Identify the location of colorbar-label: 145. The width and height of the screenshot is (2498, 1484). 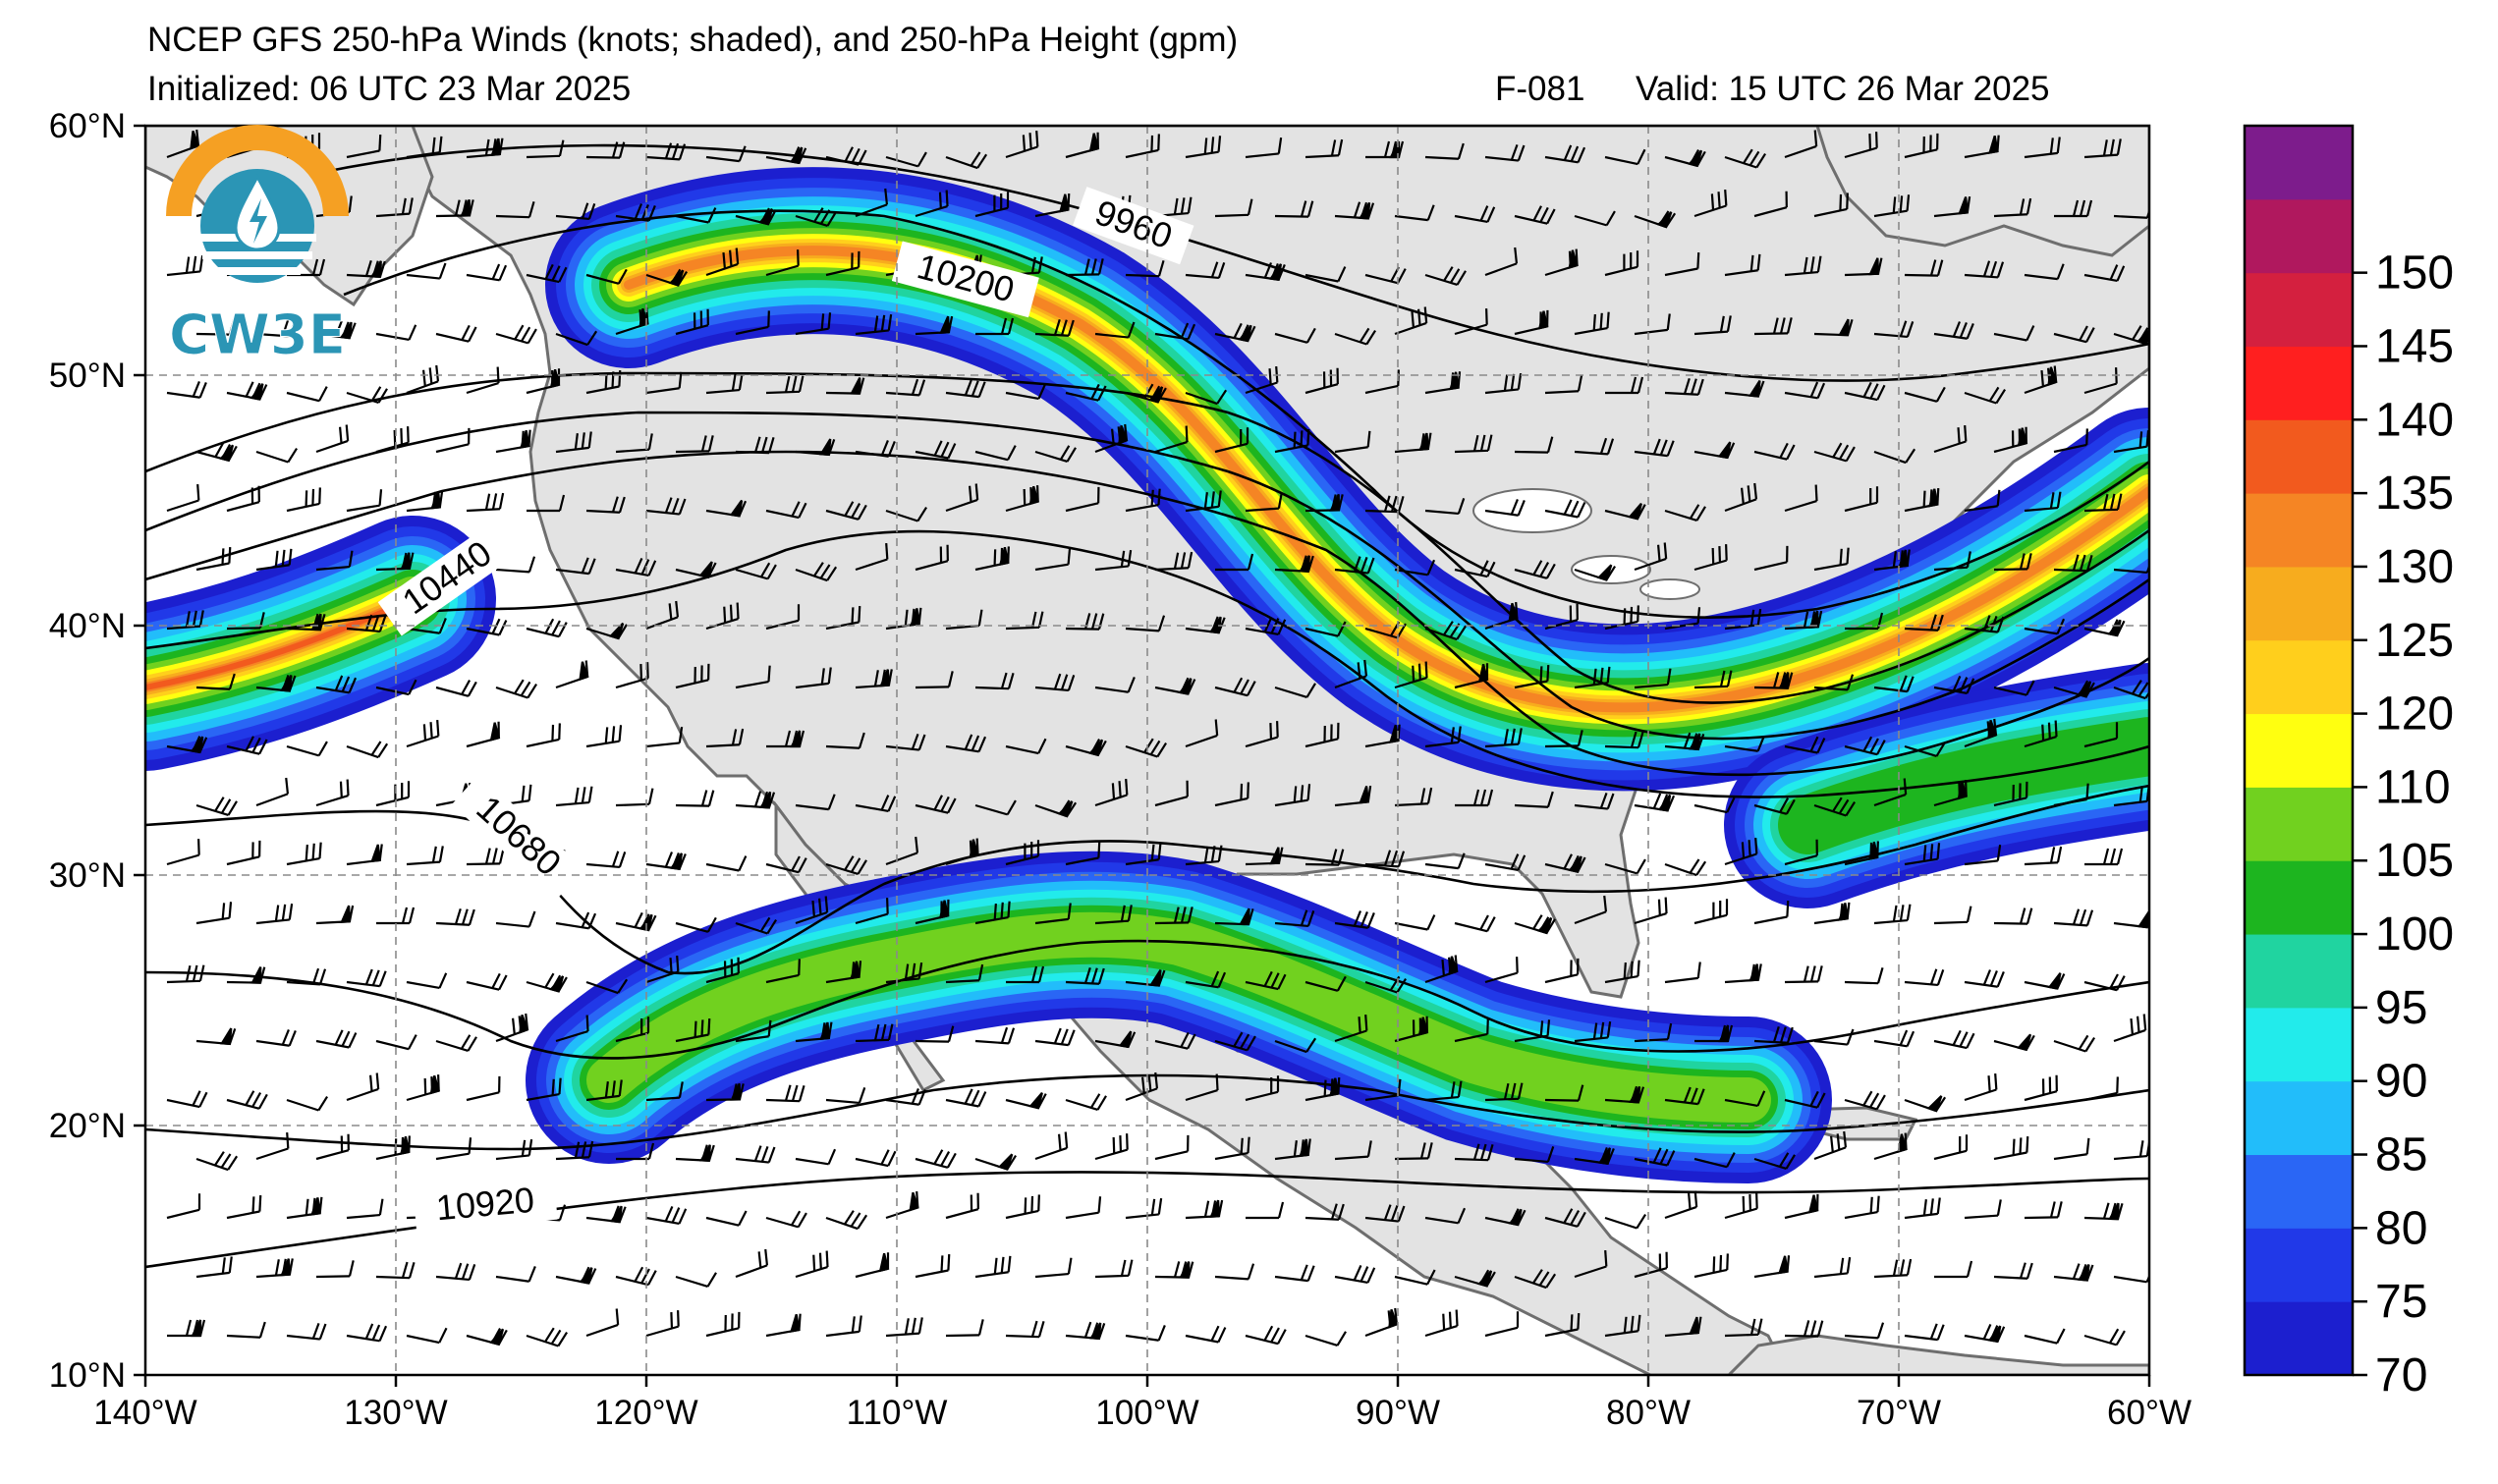
(2414, 346).